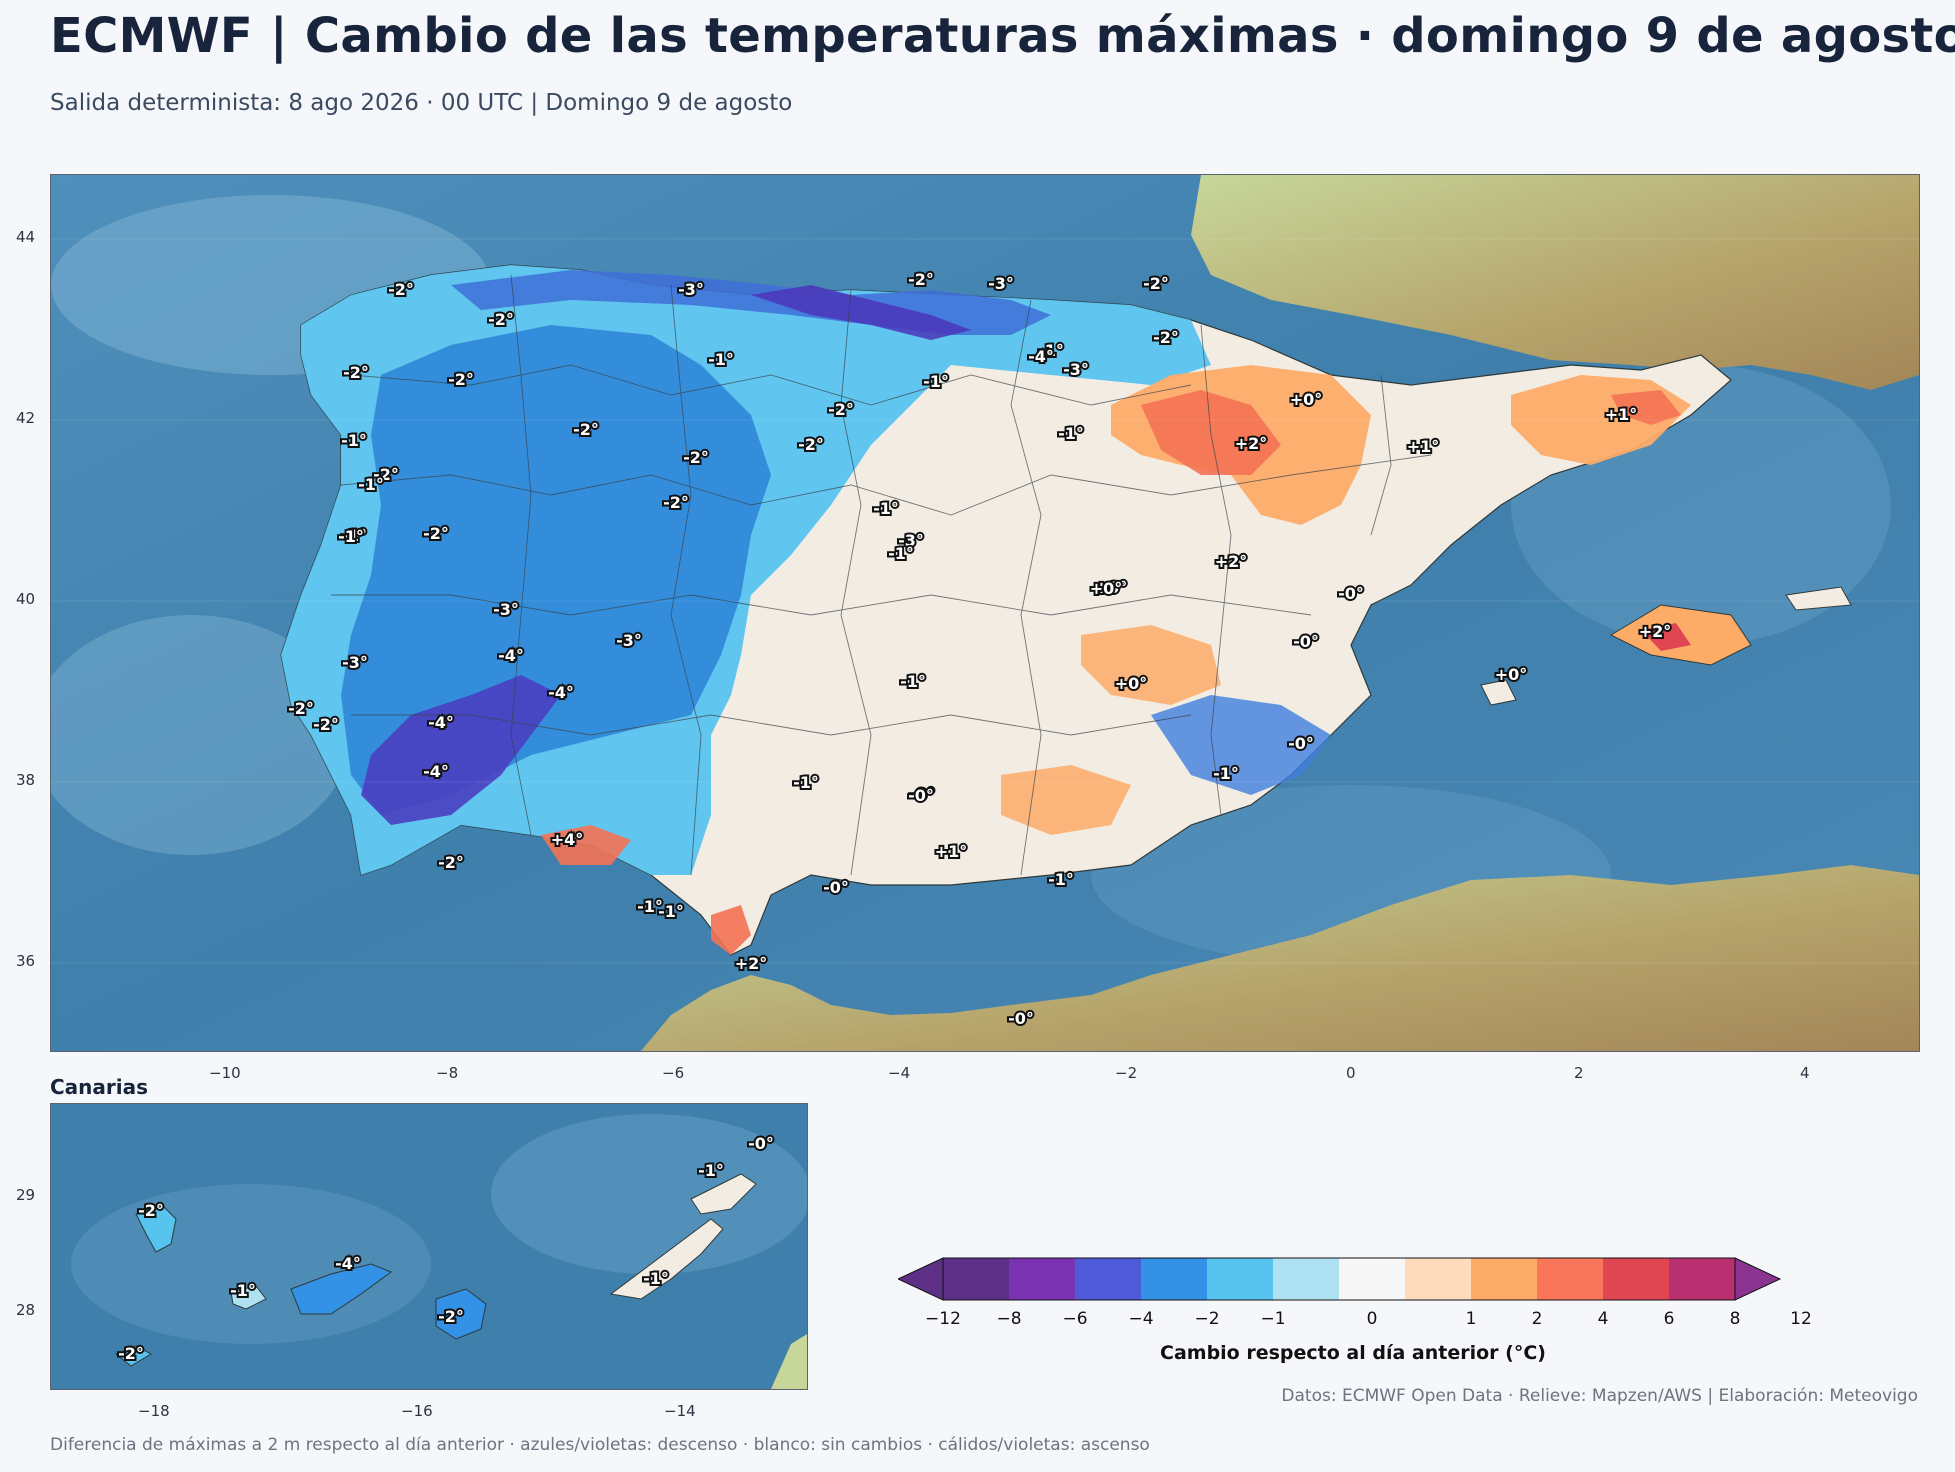 The width and height of the screenshot is (1955, 1472). What do you see at coordinates (131, 1353) in the screenshot?
I see `inset-temperature-change-label: -2°` at bounding box center [131, 1353].